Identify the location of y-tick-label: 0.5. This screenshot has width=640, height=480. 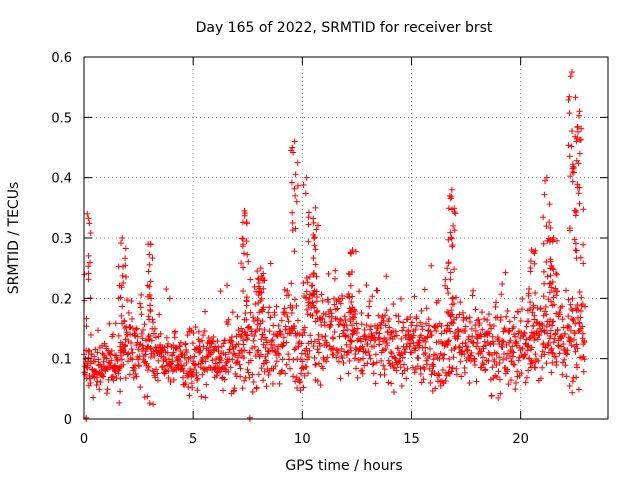
(61, 118).